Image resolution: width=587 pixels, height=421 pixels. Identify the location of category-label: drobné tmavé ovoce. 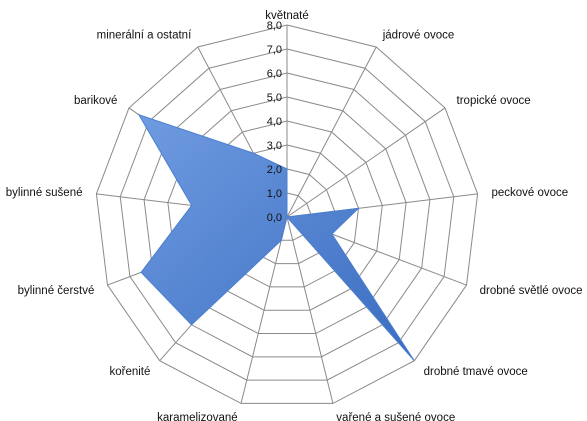
(476, 372).